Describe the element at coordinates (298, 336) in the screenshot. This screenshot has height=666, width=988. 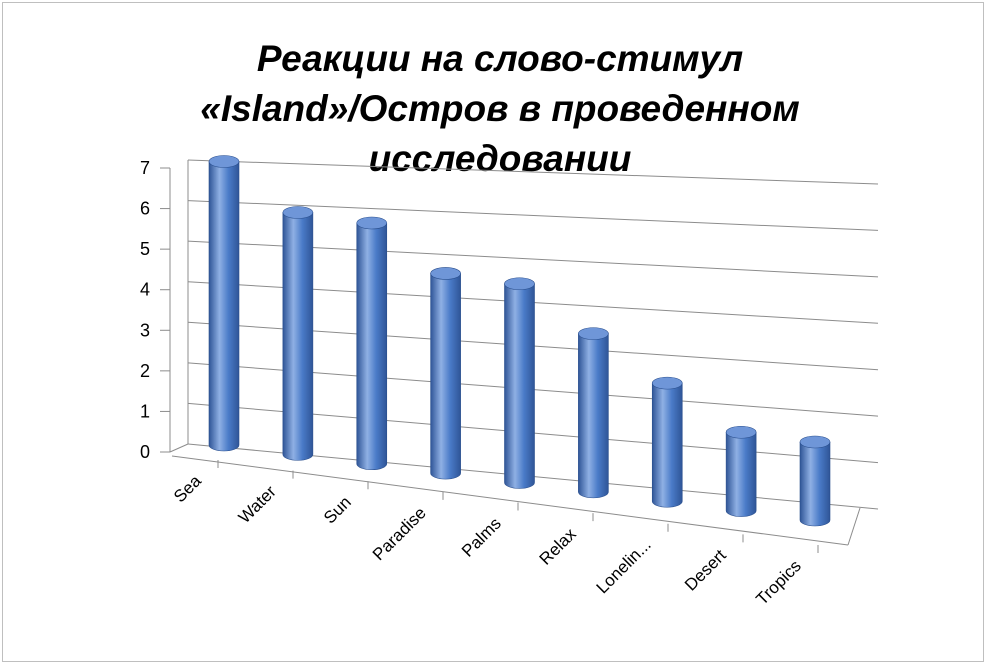
I see `bar-water` at that location.